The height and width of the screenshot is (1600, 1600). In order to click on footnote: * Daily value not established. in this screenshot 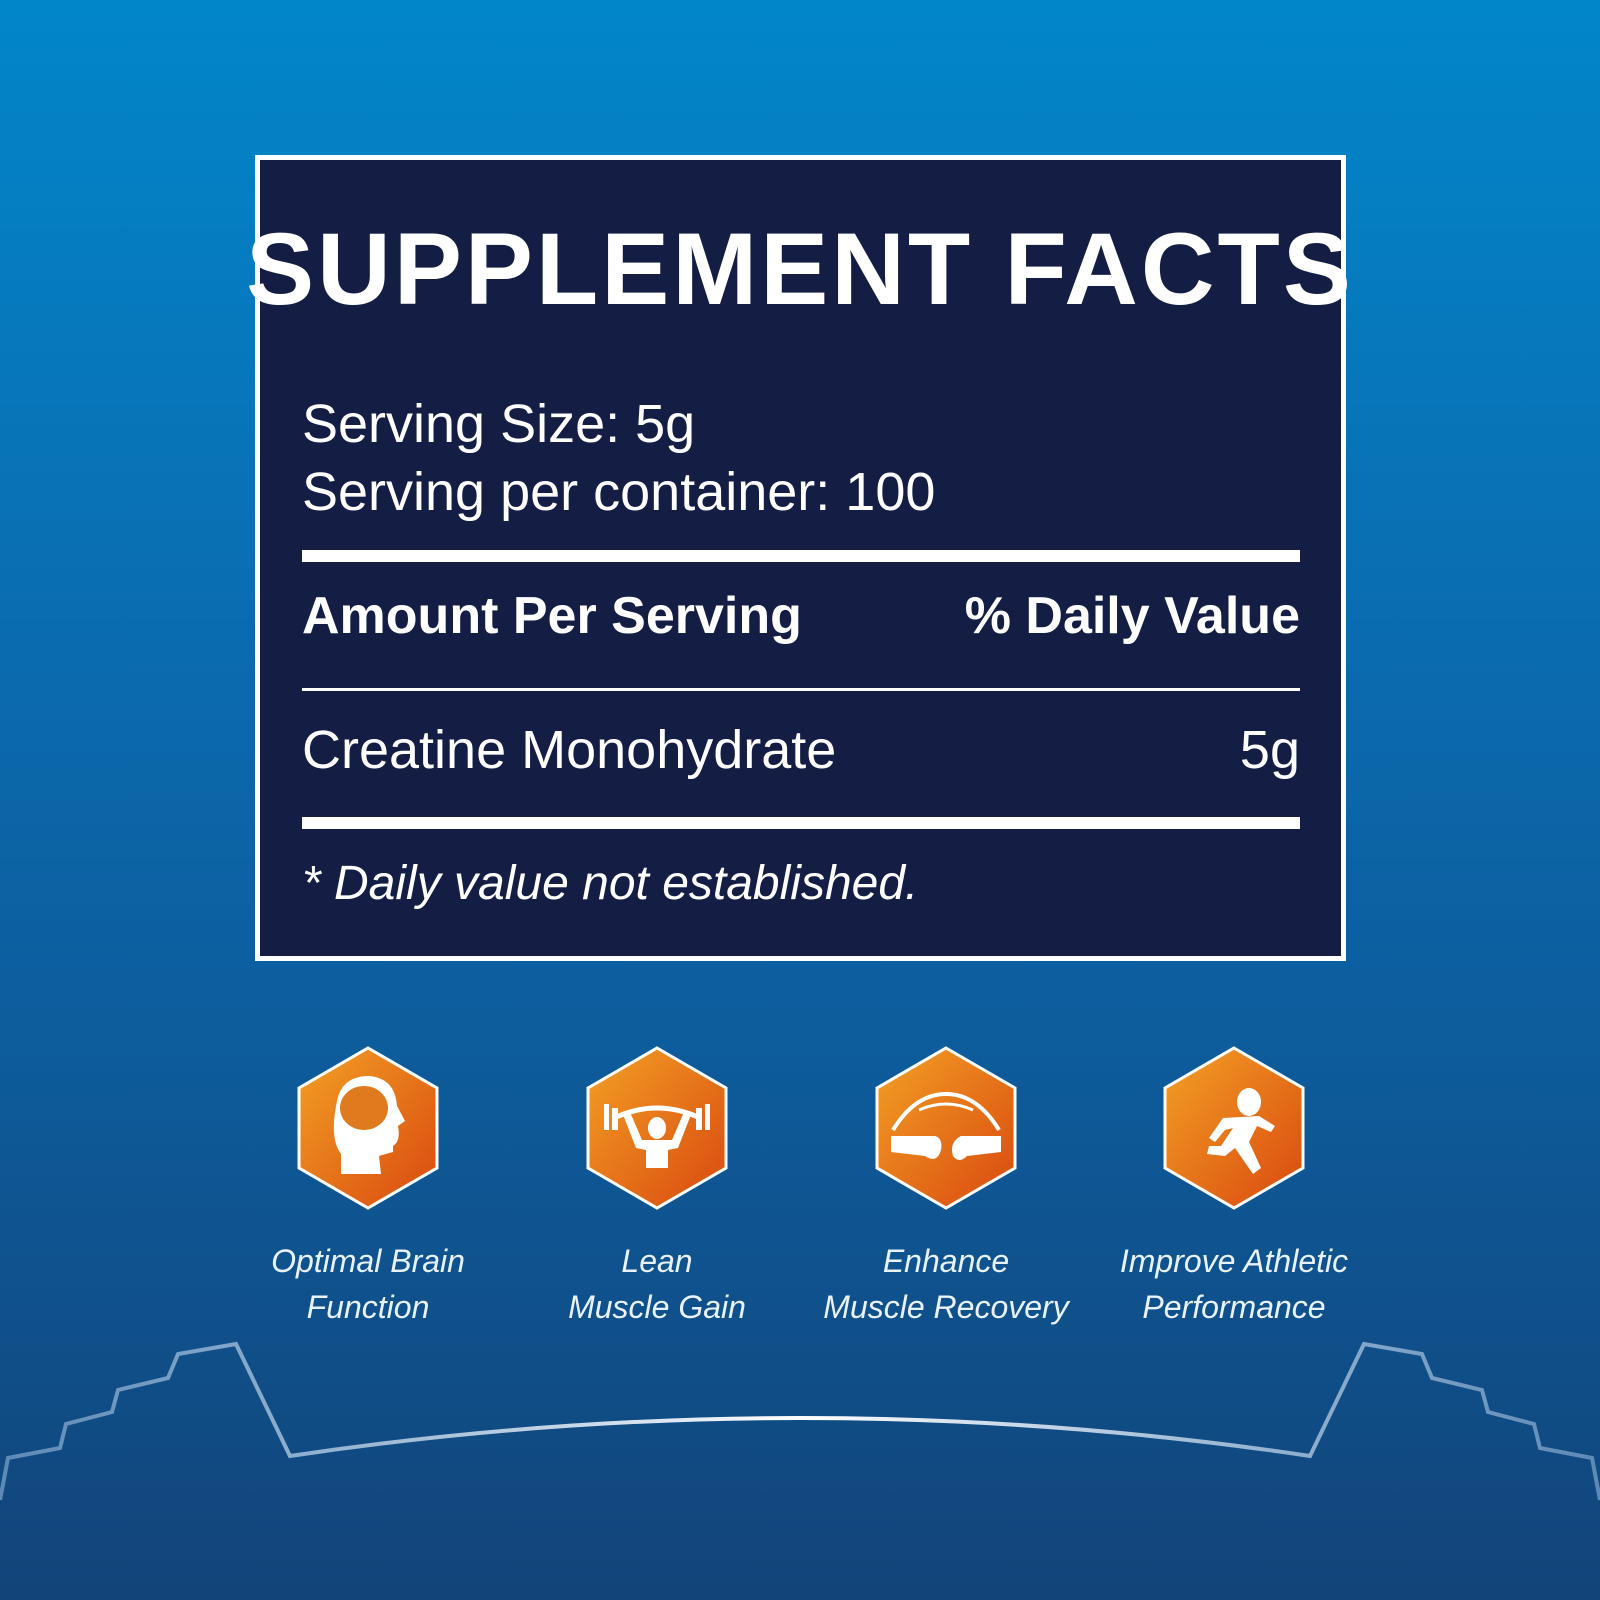, I will do `click(610, 883)`.